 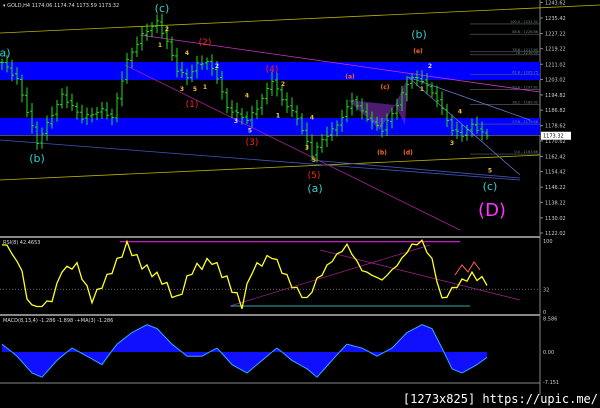 I want to click on fib-label: 23.6 - 1179.46, so click(x=525, y=122).